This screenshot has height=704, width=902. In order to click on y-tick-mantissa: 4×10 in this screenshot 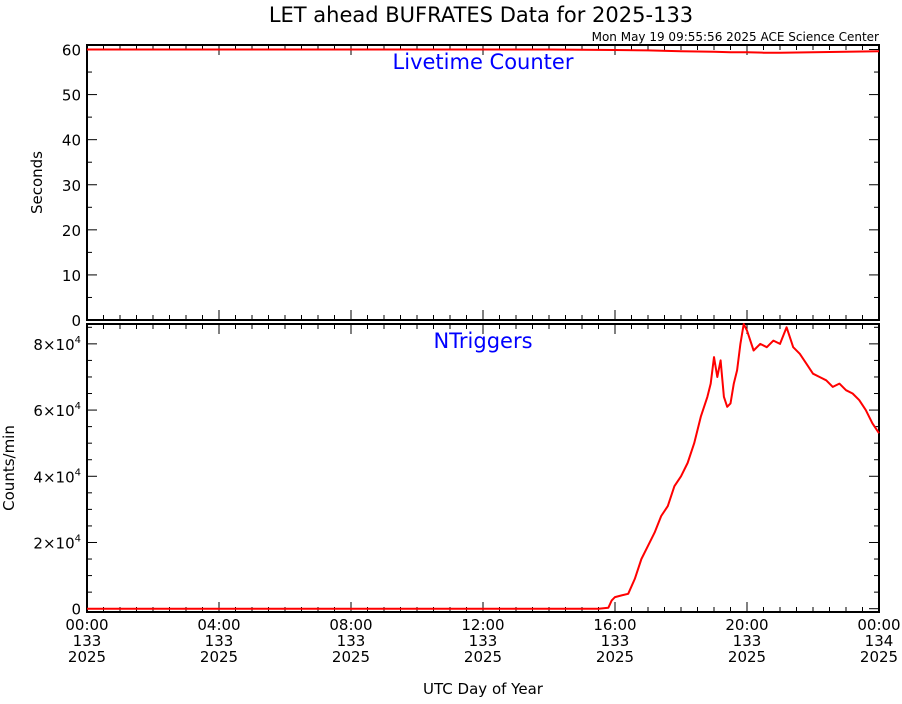, I will do `click(53, 477)`.